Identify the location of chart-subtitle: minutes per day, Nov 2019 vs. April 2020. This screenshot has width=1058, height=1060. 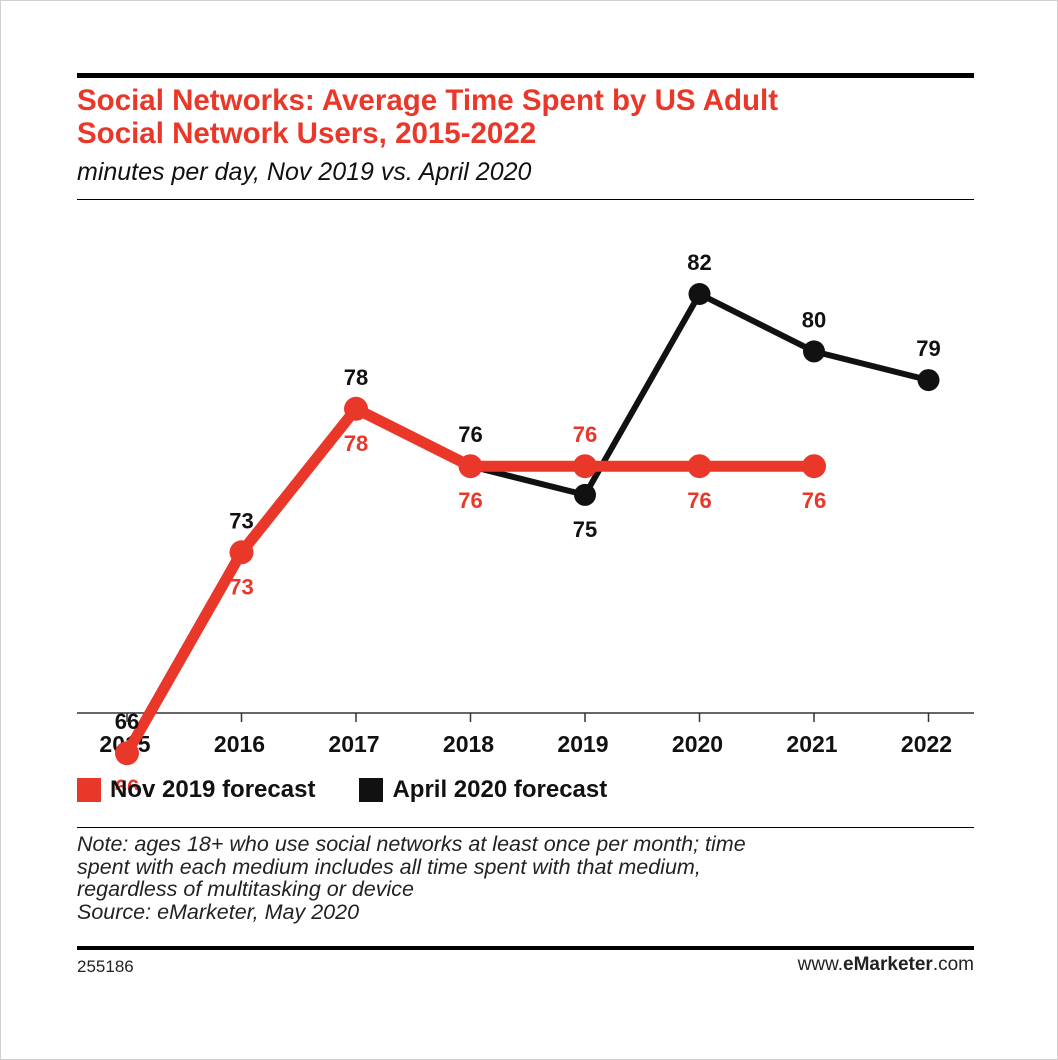
(304, 172).